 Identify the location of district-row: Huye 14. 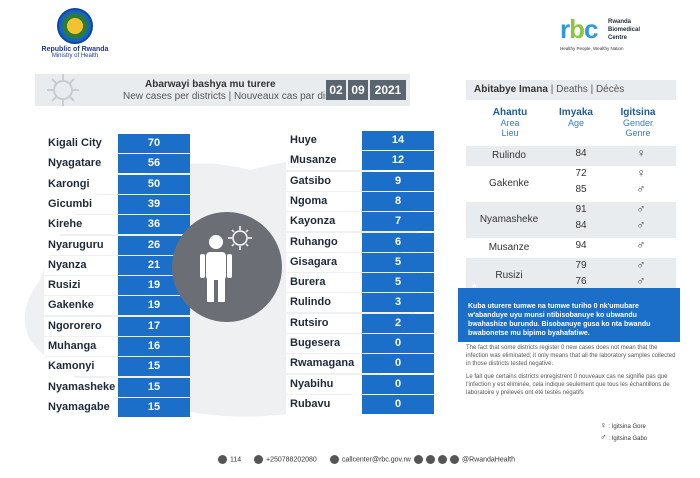
(360, 140).